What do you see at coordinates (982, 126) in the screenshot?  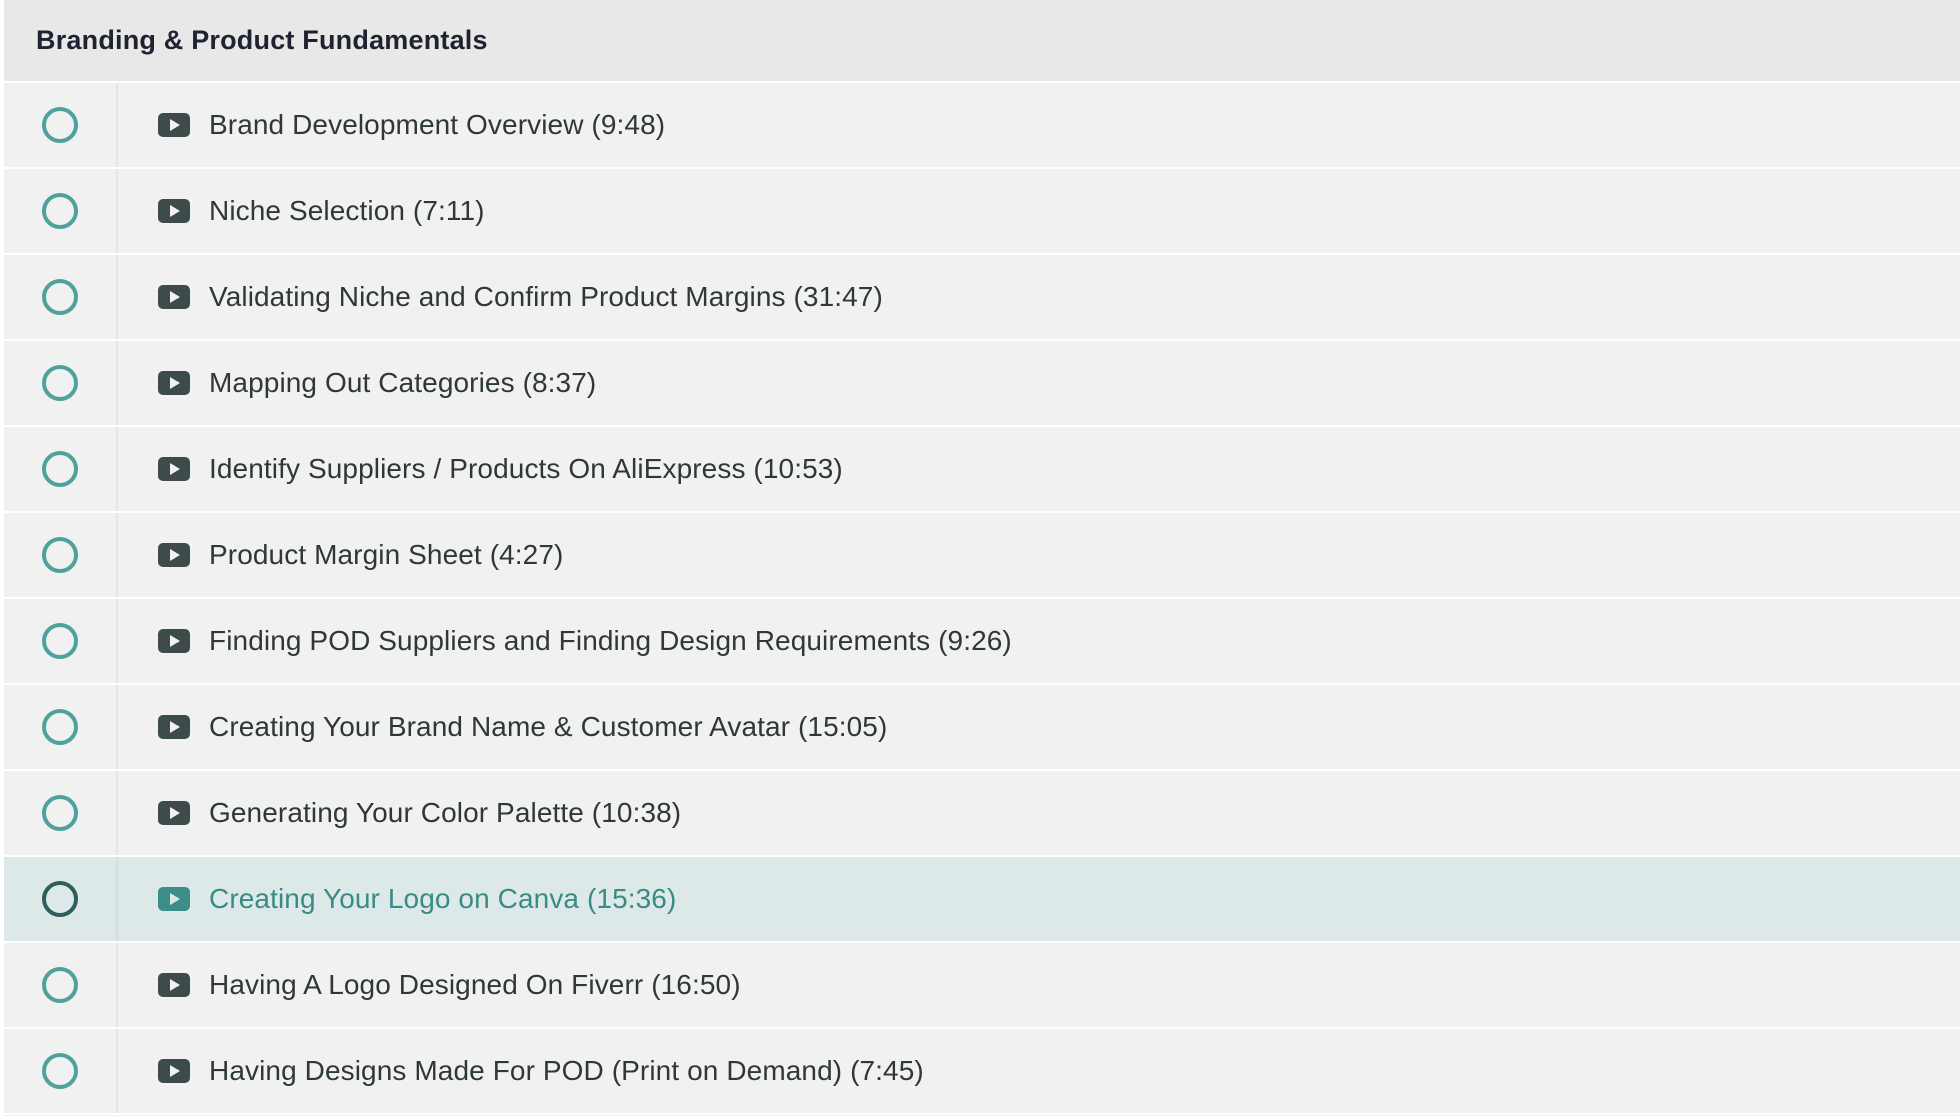 I see `lecture-row: Brand Development Overview (9:48)` at bounding box center [982, 126].